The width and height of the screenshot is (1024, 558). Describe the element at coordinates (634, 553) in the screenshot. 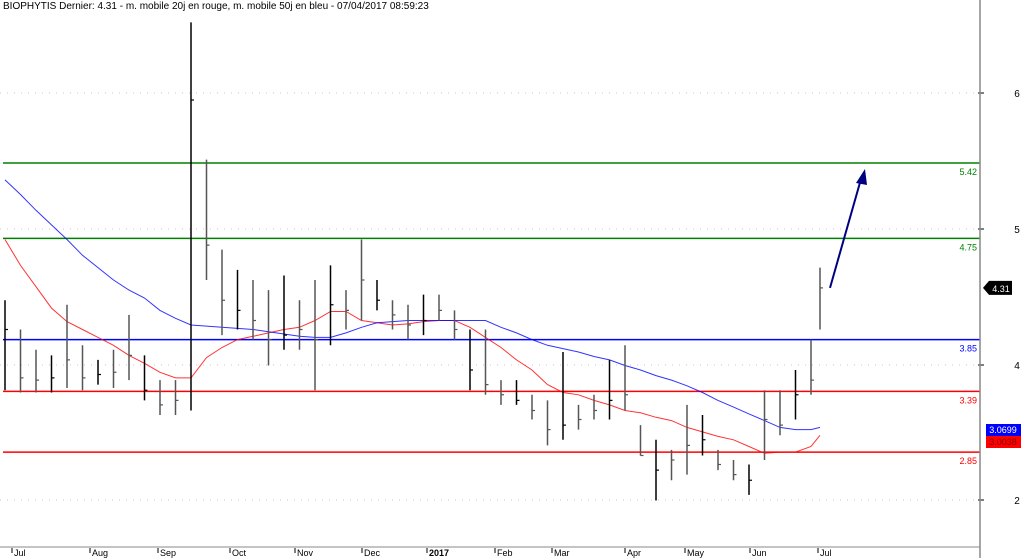

I see `x-tick-label: Apr` at that location.